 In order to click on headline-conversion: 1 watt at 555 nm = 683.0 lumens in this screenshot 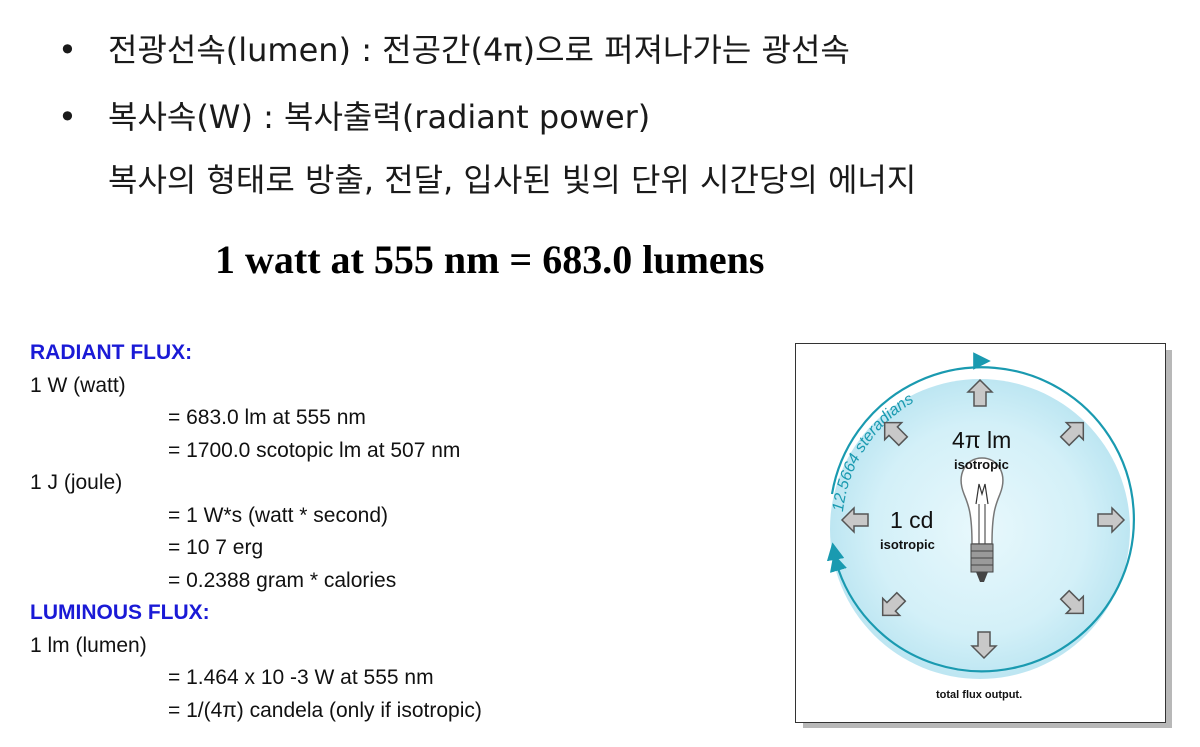, I will do `click(490, 259)`.